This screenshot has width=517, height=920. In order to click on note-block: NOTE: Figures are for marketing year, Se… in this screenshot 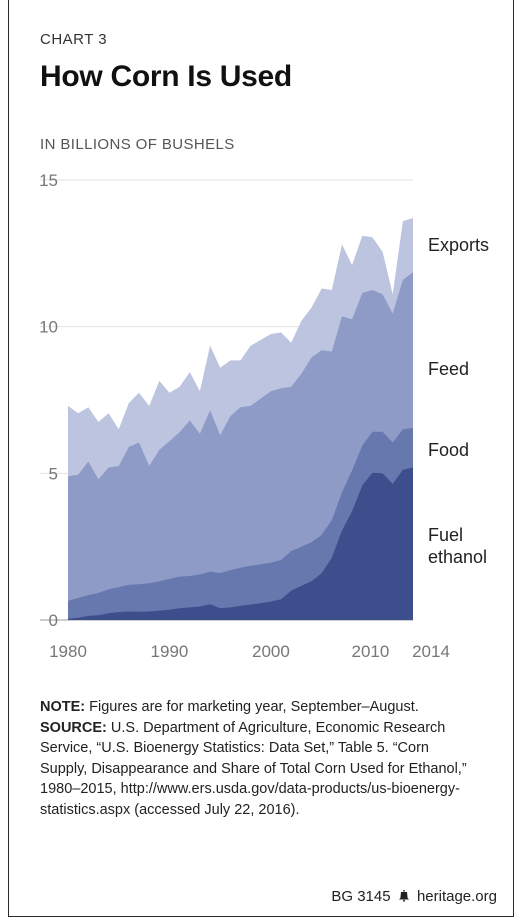, I will do `click(260, 758)`.